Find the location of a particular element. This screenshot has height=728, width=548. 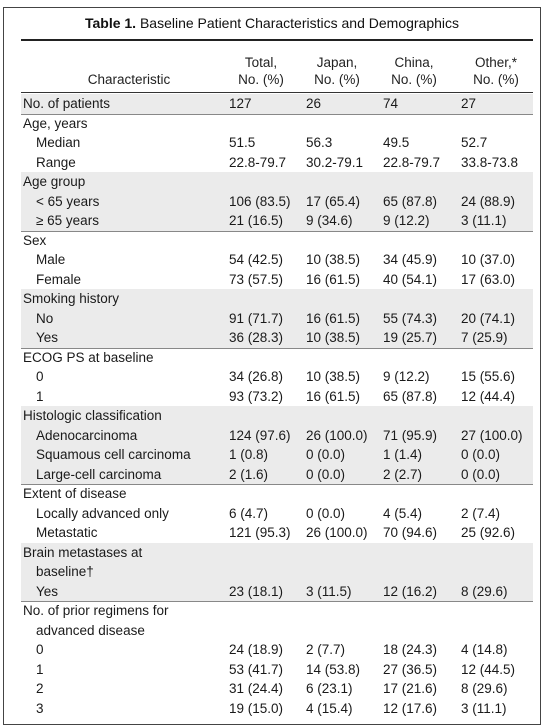

header-japan-line1: Japan, is located at coordinates (337, 62).